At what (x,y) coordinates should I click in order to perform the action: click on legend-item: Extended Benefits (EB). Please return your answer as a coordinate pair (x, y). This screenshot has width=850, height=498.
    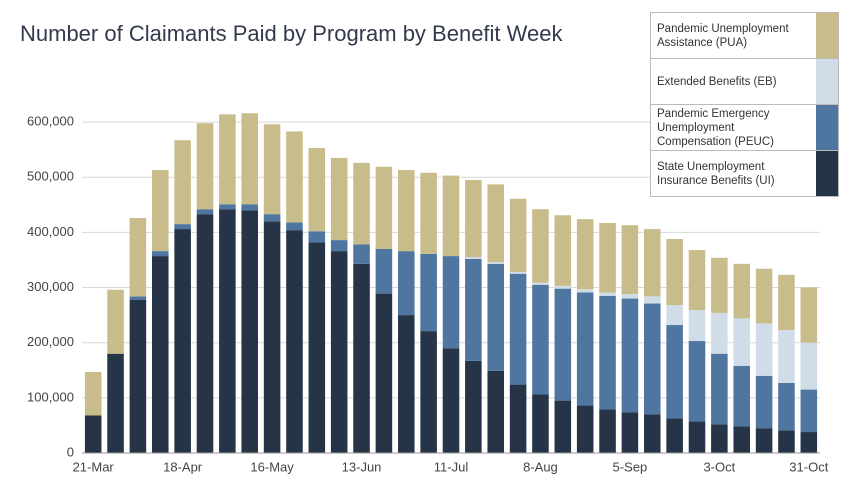
    Looking at the image, I should click on (744, 81).